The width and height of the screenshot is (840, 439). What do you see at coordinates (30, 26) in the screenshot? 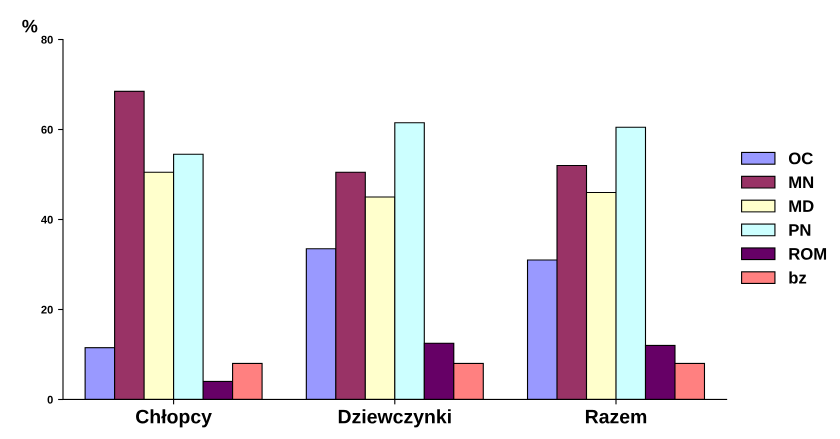
I see `y-axis-title: %` at bounding box center [30, 26].